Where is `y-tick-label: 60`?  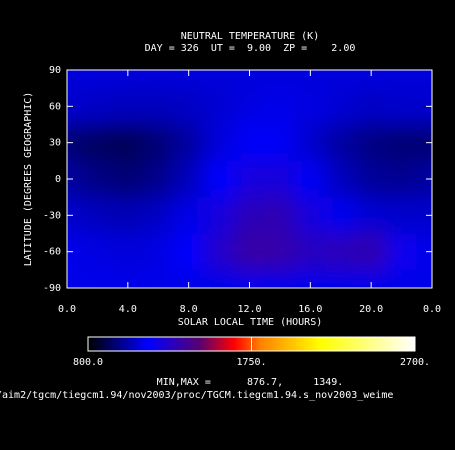 y-tick-label: 60 is located at coordinates (55, 106).